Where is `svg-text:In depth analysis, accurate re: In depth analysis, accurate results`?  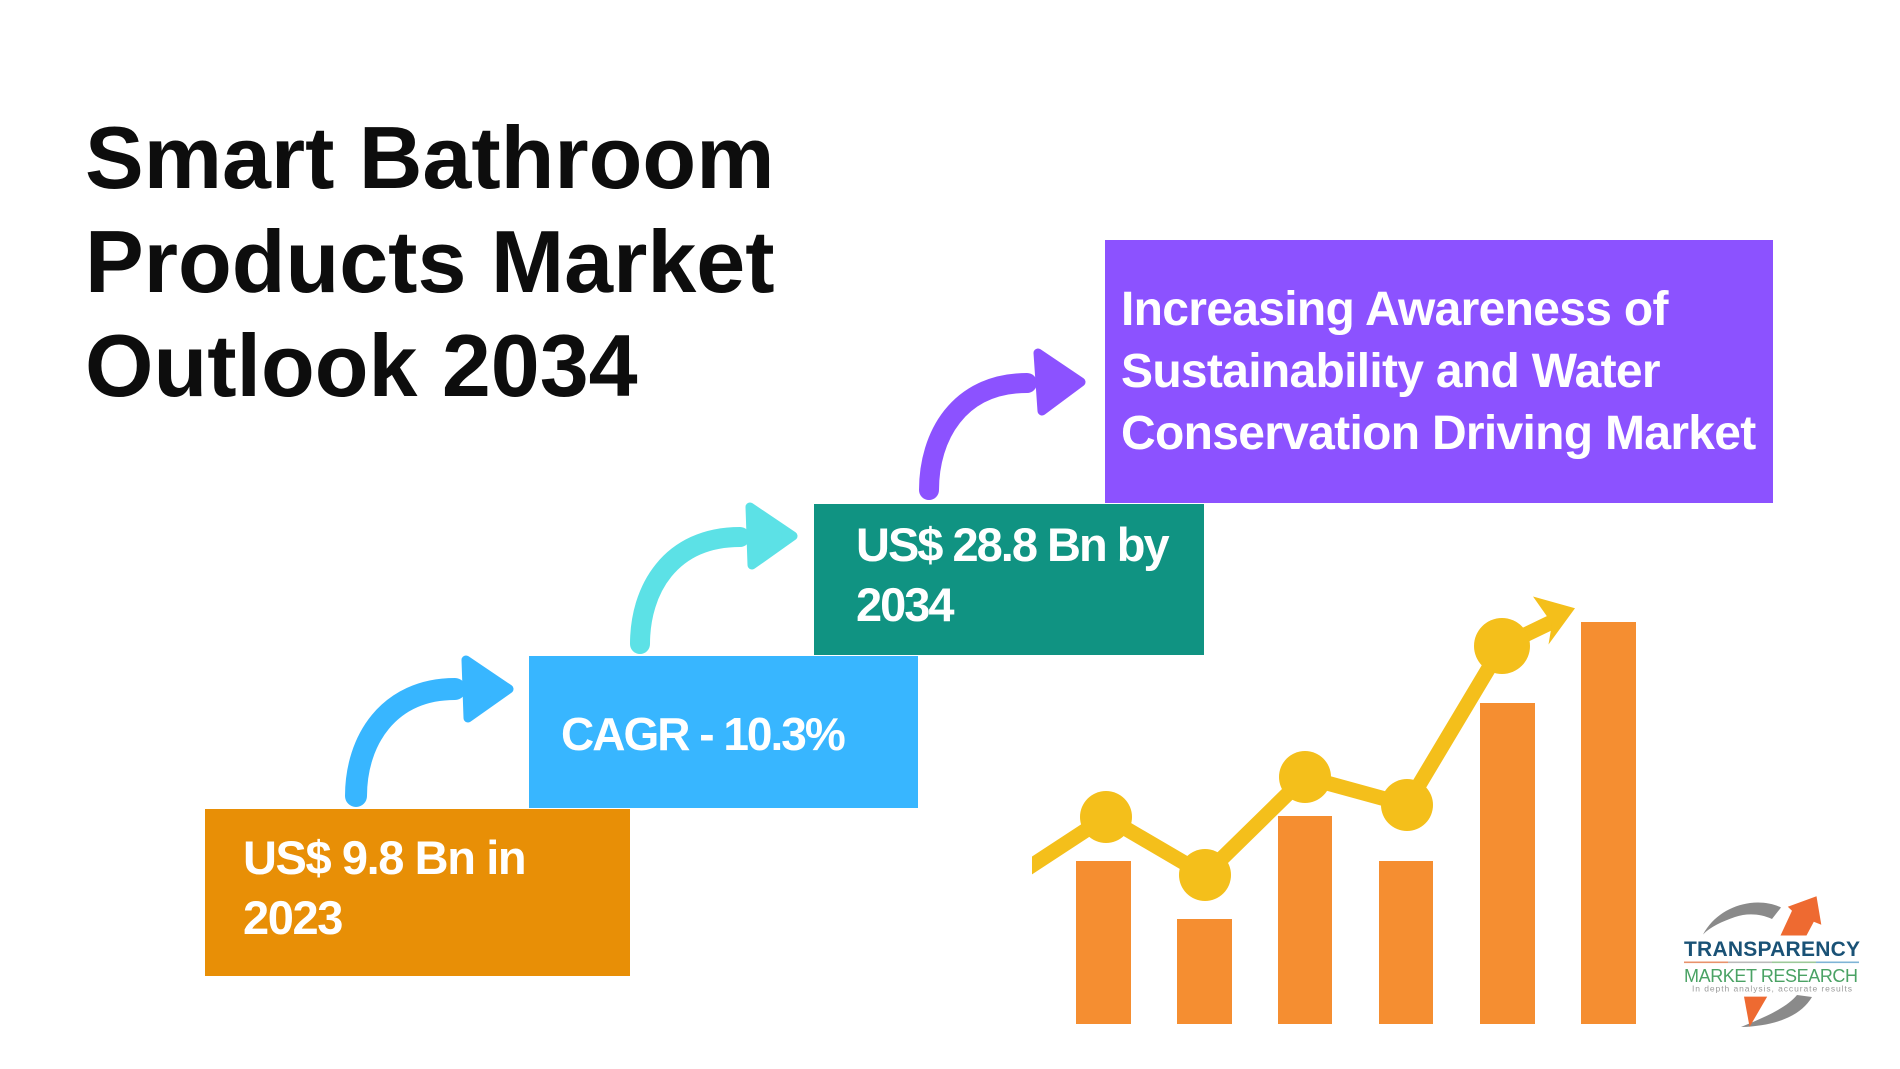 svg-text:In depth analysis, accurate re: In depth analysis, accurate results is located at coordinates (1772, 989).